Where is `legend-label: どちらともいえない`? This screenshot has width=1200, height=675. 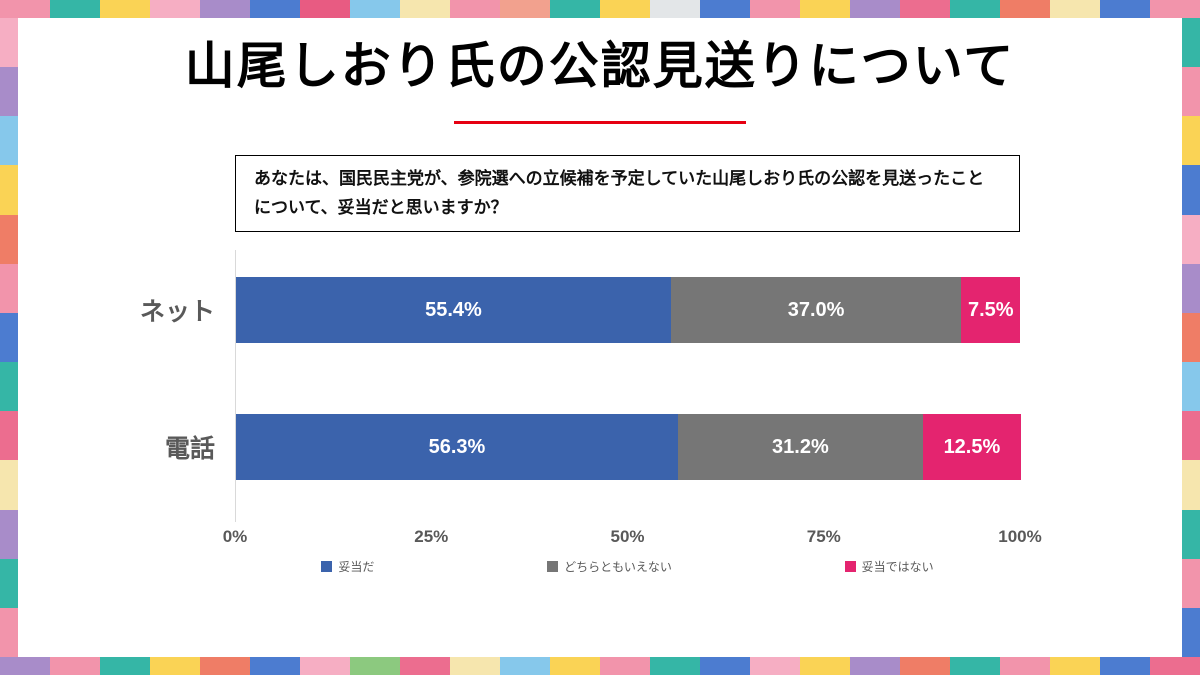 legend-label: どちらともいえない is located at coordinates (618, 567).